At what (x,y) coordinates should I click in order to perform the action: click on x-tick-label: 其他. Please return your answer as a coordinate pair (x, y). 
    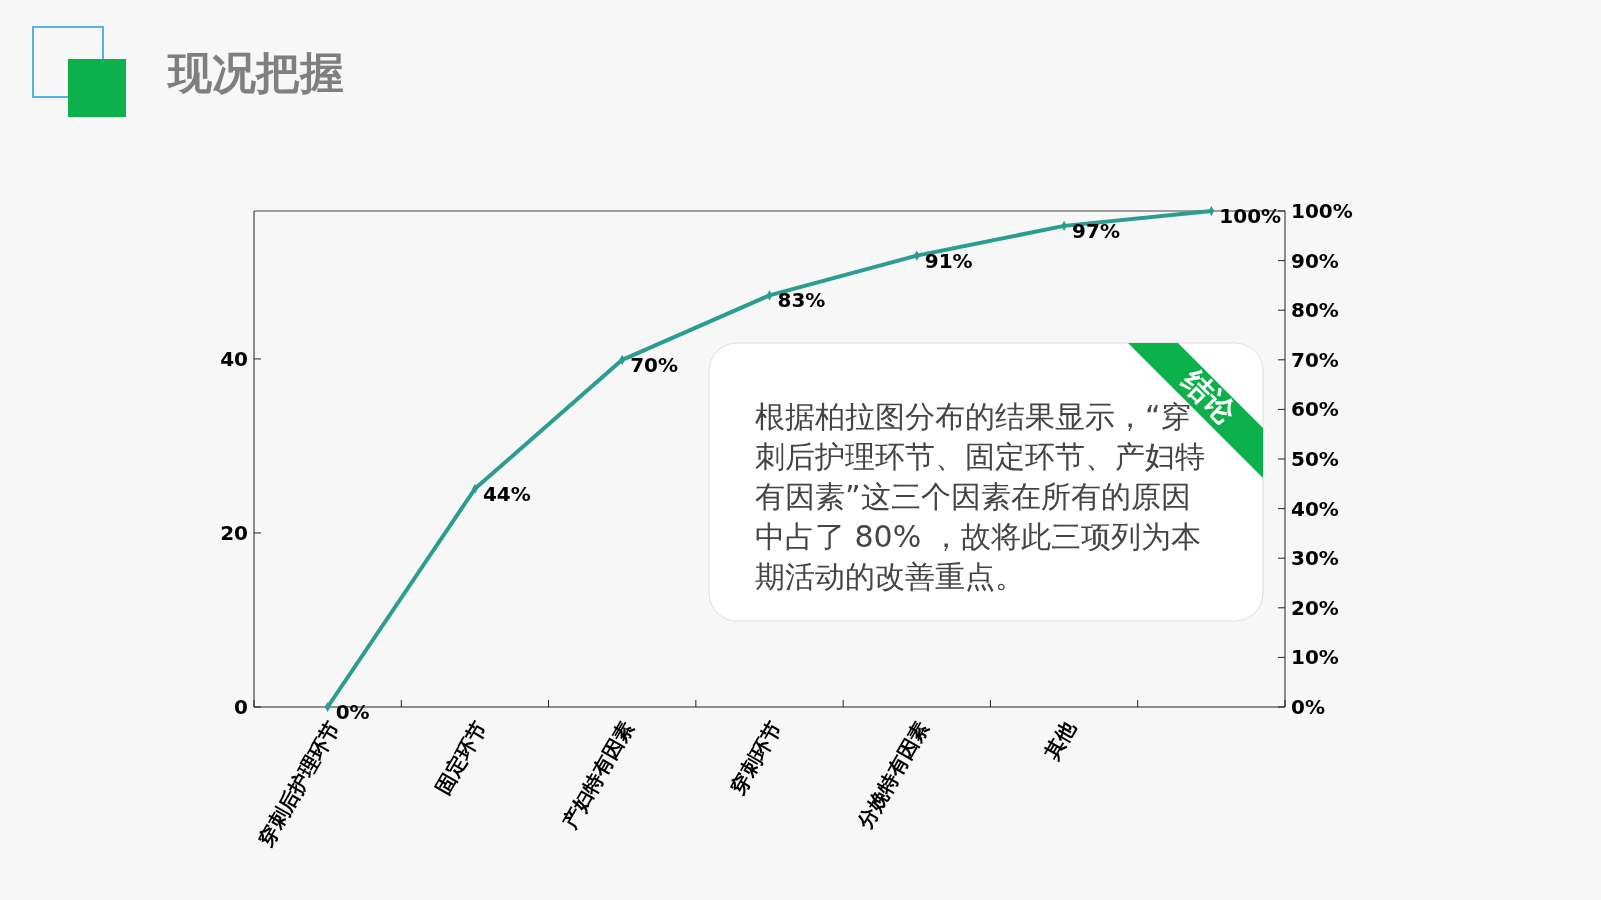
    Looking at the image, I should click on (1060, 740).